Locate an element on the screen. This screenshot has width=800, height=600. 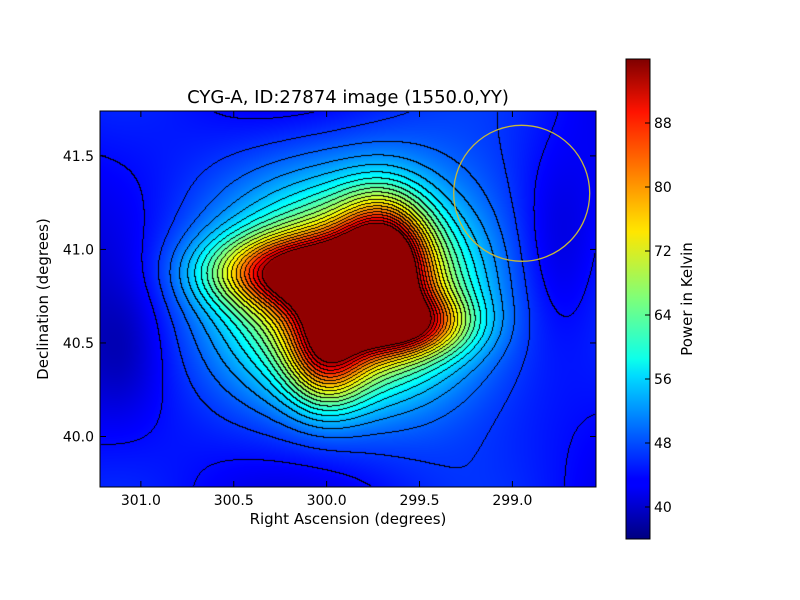
colorbar-tick-label: 88 is located at coordinates (663, 124).